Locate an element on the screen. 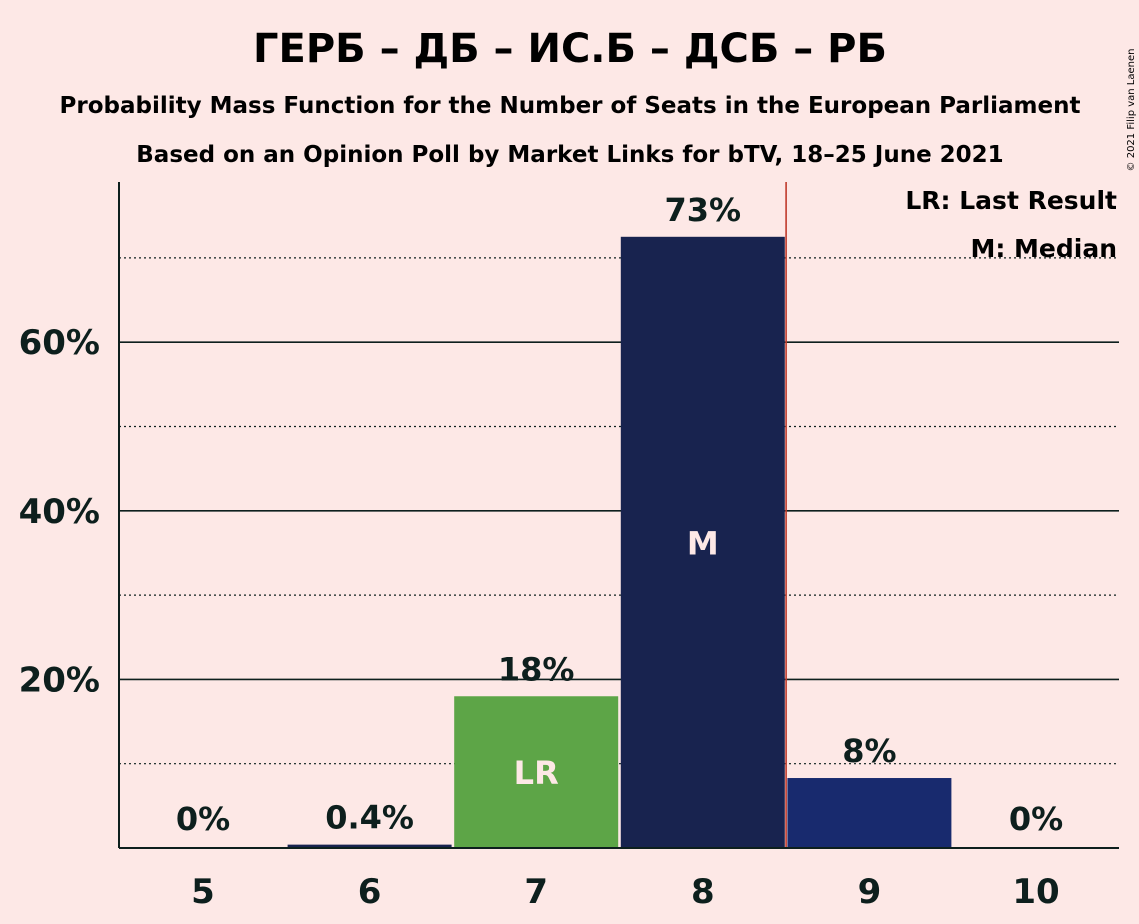  x-tick-label-10: 10 is located at coordinates (1035, 892).